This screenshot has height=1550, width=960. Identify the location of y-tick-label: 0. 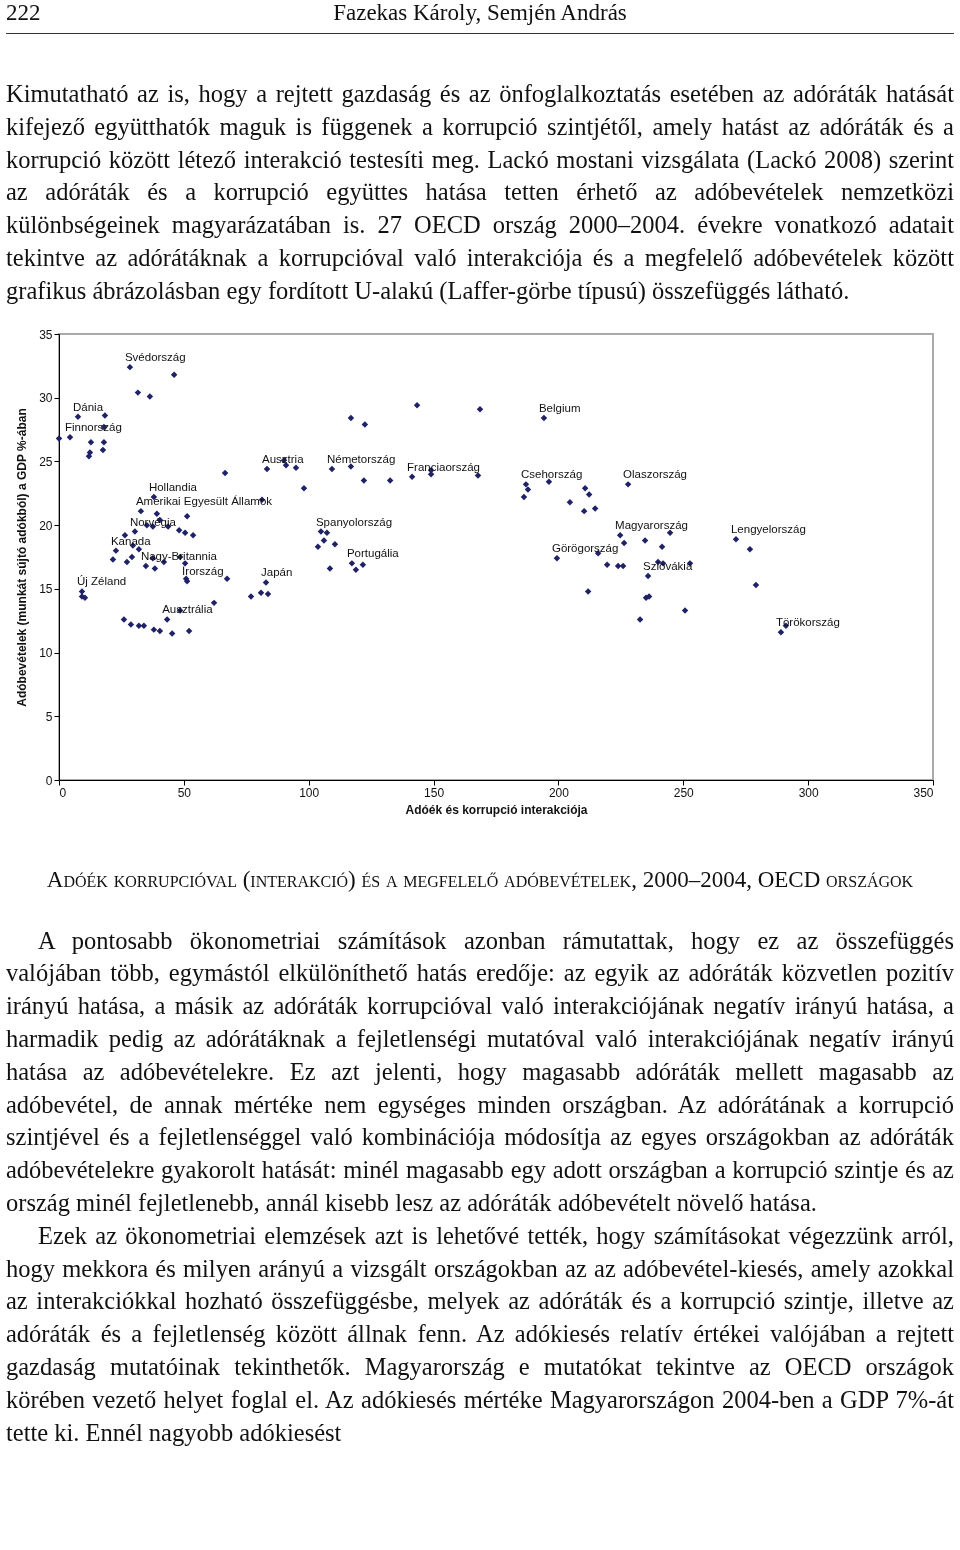
(49, 780).